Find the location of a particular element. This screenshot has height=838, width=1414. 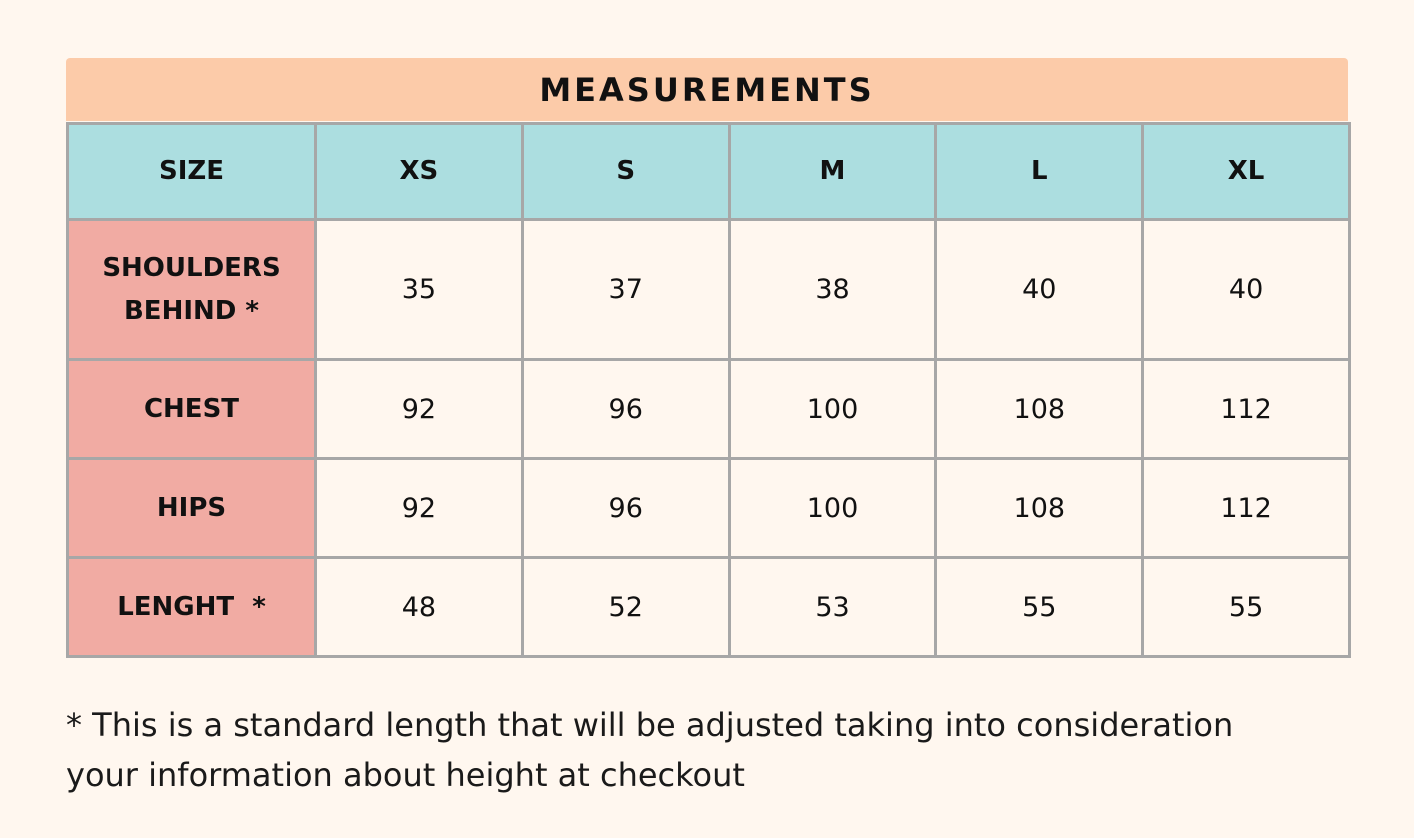

table-cell: 53 is located at coordinates (832, 607).